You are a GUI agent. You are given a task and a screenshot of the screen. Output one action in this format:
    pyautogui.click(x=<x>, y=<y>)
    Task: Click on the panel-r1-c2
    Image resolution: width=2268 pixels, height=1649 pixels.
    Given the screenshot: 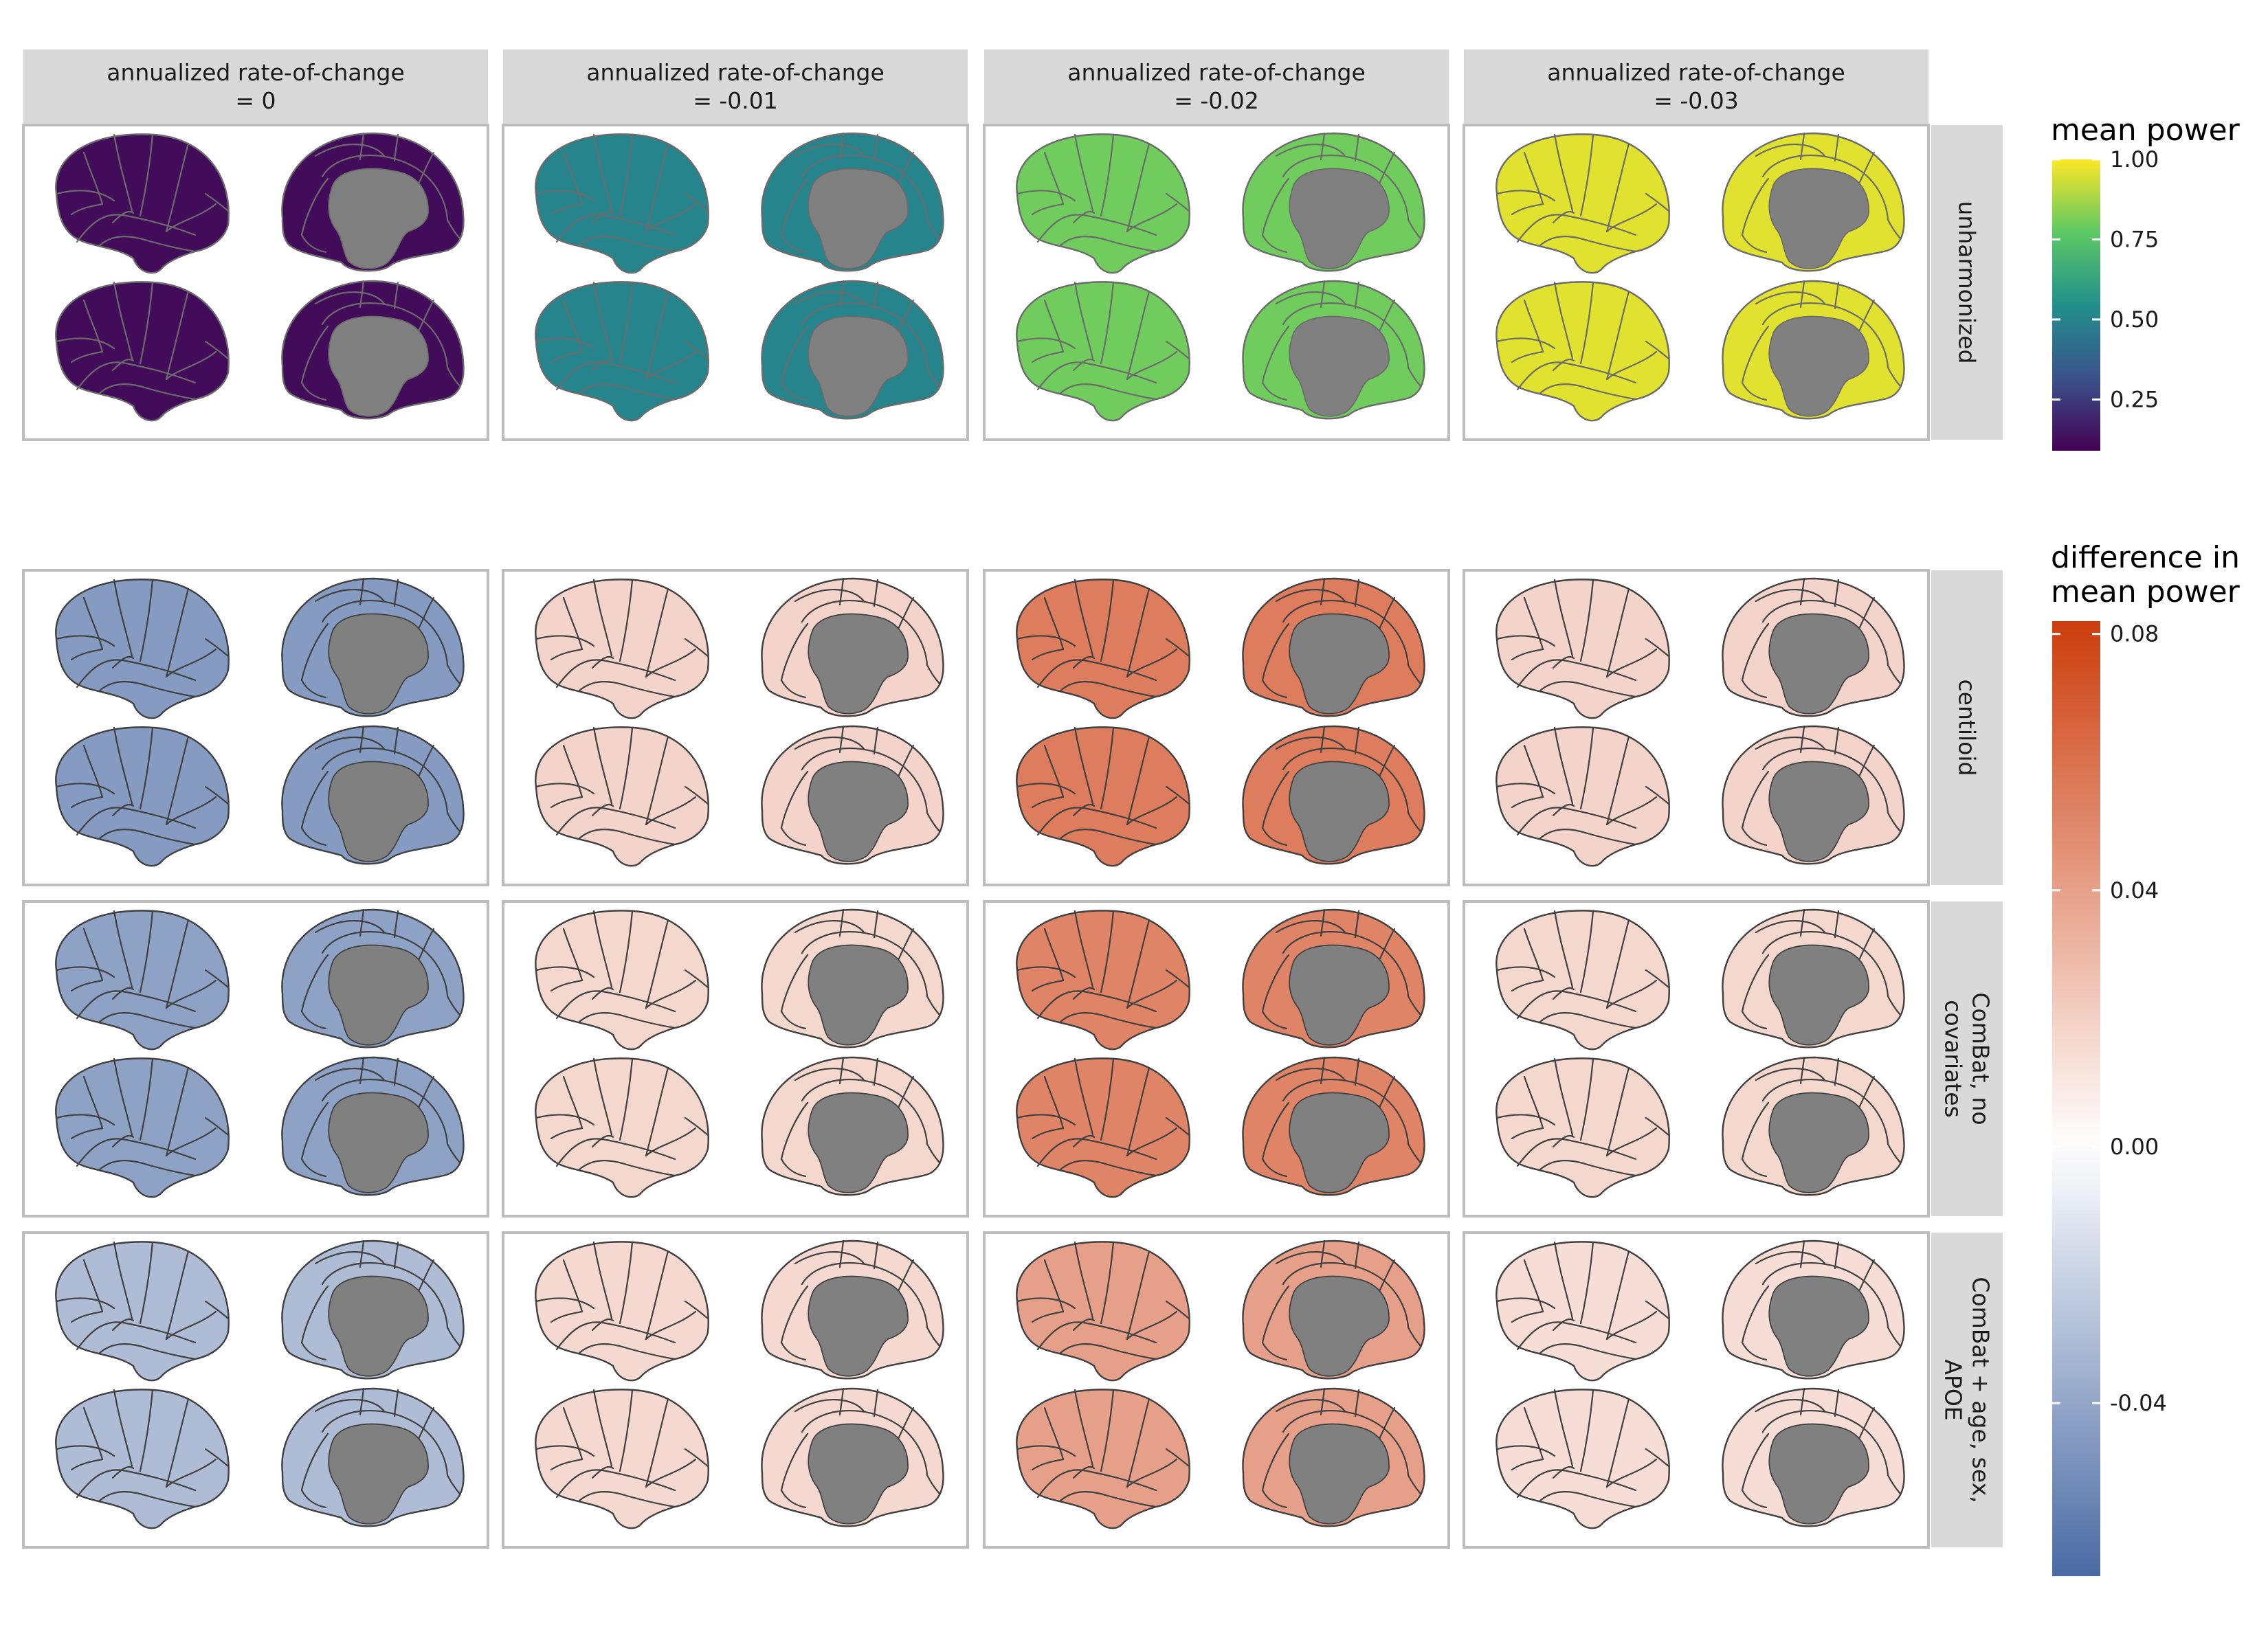 What is the action you would take?
    pyautogui.click(x=1216, y=727)
    